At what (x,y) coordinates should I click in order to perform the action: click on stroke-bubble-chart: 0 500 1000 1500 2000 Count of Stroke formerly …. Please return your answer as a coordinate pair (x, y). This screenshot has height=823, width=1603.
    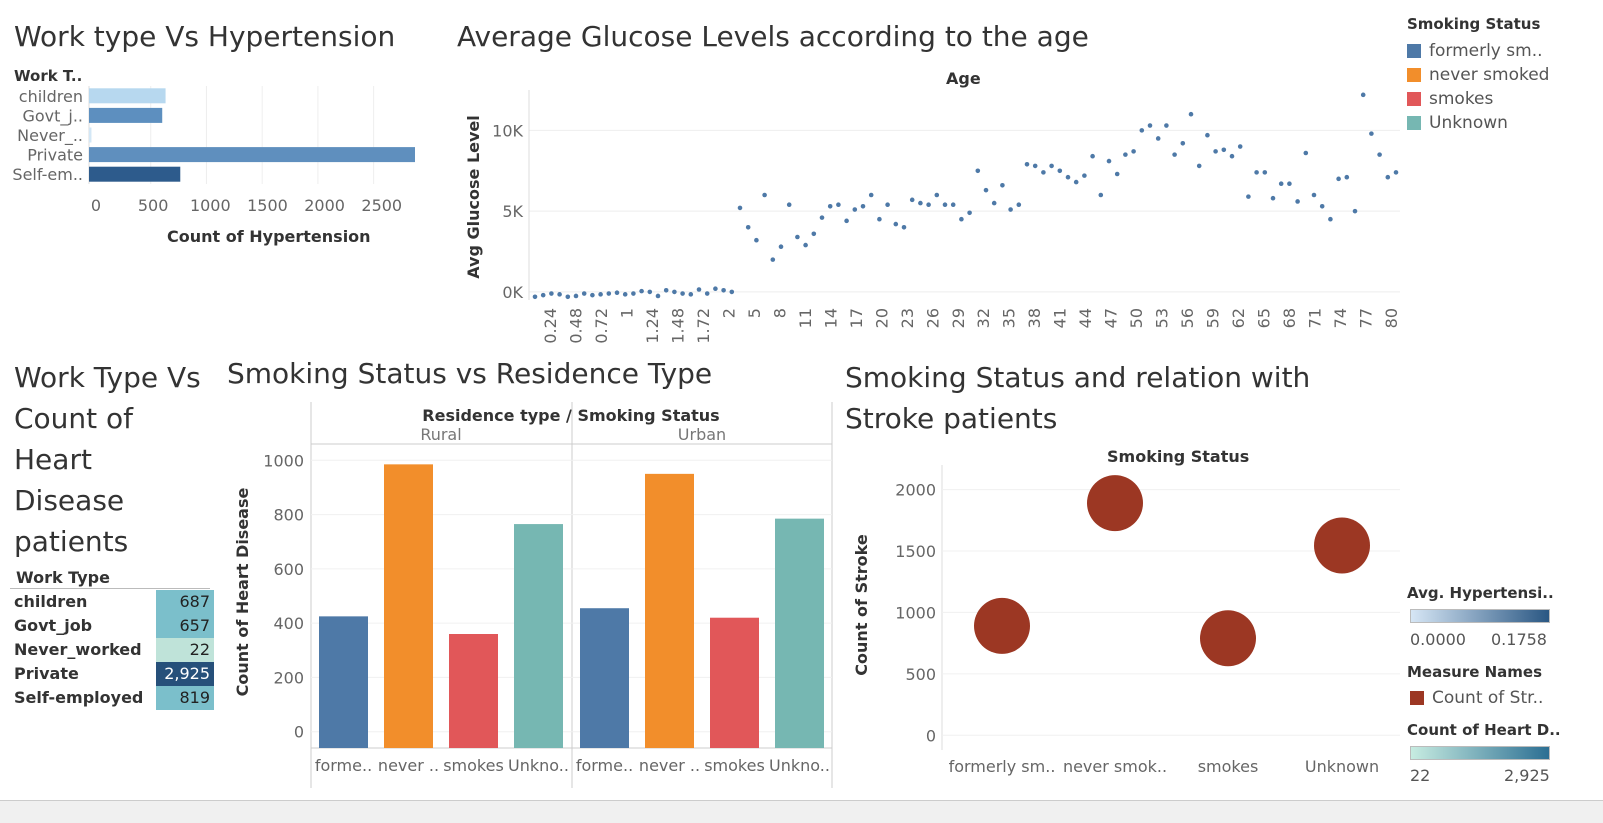
    Looking at the image, I should click on (1126, 620).